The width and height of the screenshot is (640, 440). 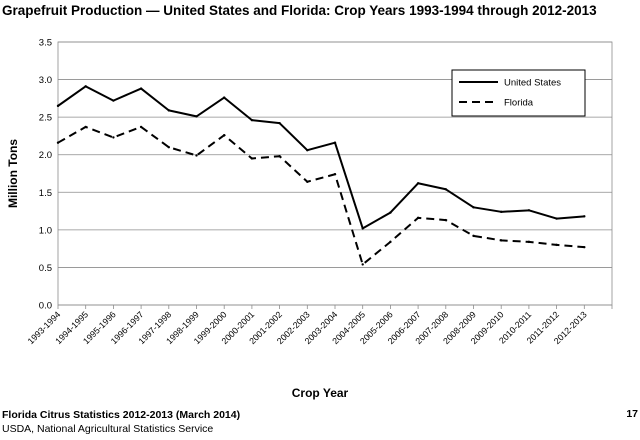 I want to click on legend-label: Florida, so click(x=519, y=103).